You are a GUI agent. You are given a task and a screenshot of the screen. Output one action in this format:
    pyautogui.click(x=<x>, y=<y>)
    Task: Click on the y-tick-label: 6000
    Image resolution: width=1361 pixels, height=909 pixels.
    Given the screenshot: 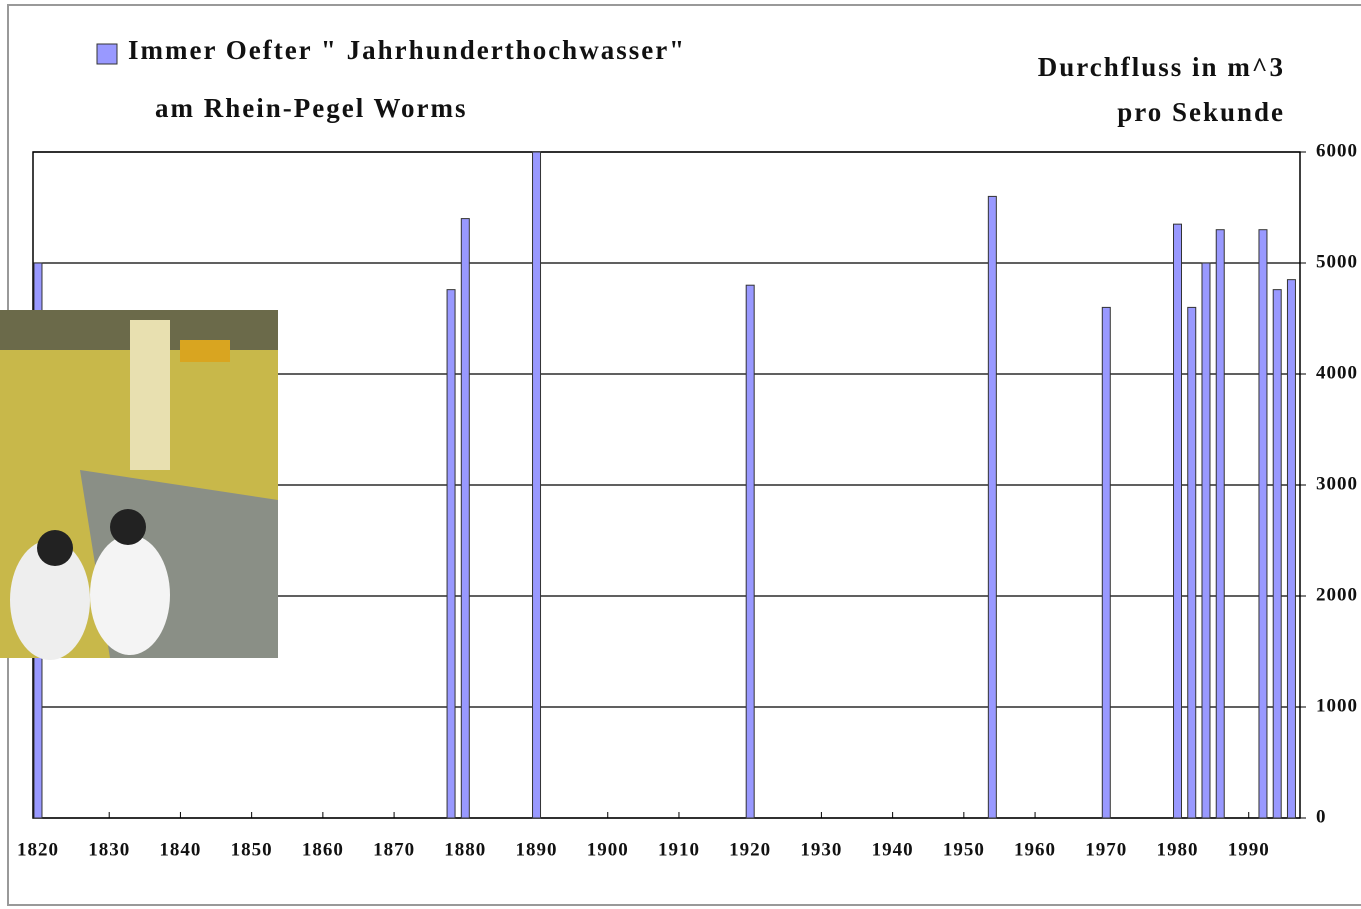 What is the action you would take?
    pyautogui.click(x=1337, y=150)
    